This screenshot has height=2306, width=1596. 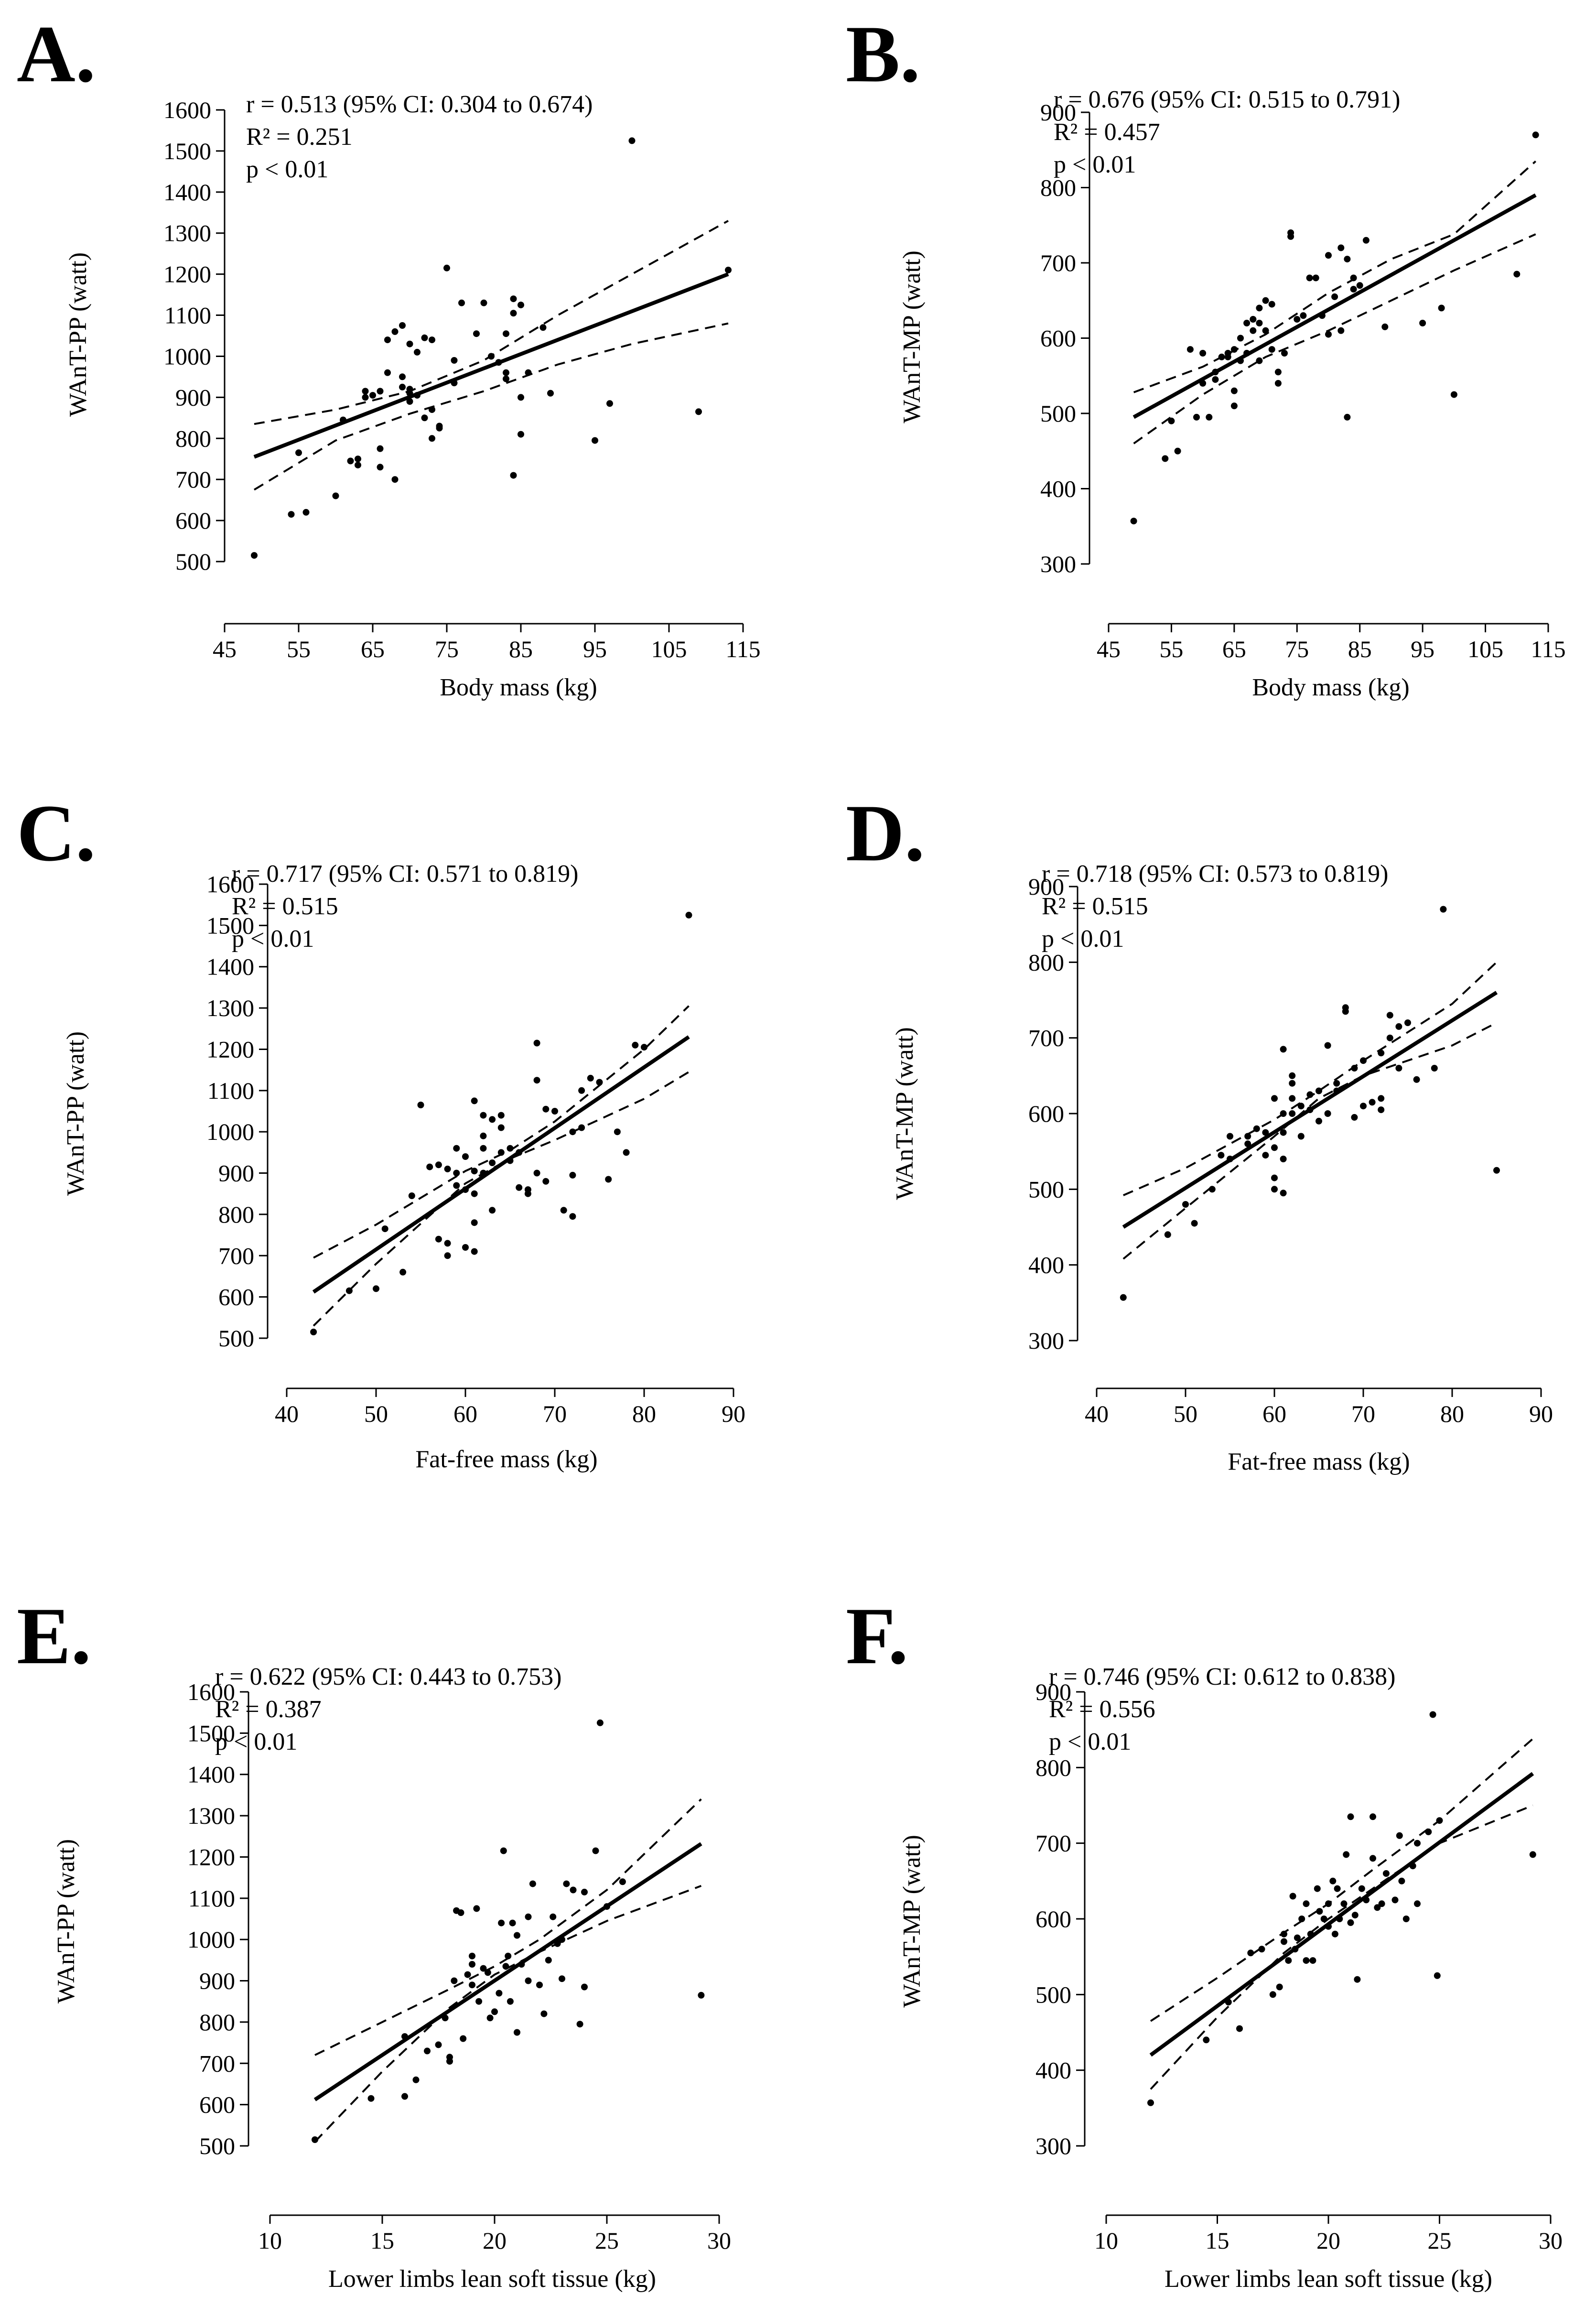 I want to click on x-tick-label: 90, so click(x=734, y=1413).